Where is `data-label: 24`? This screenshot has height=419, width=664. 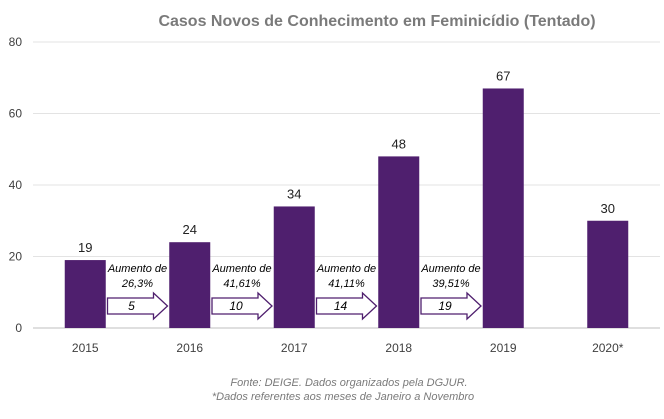
data-label: 24 is located at coordinates (190, 229).